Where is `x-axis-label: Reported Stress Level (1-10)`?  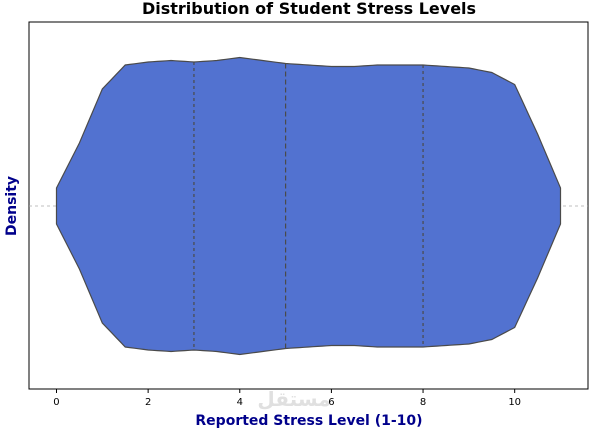
x-axis-label: Reported Stress Level (1-10) is located at coordinates (308, 421).